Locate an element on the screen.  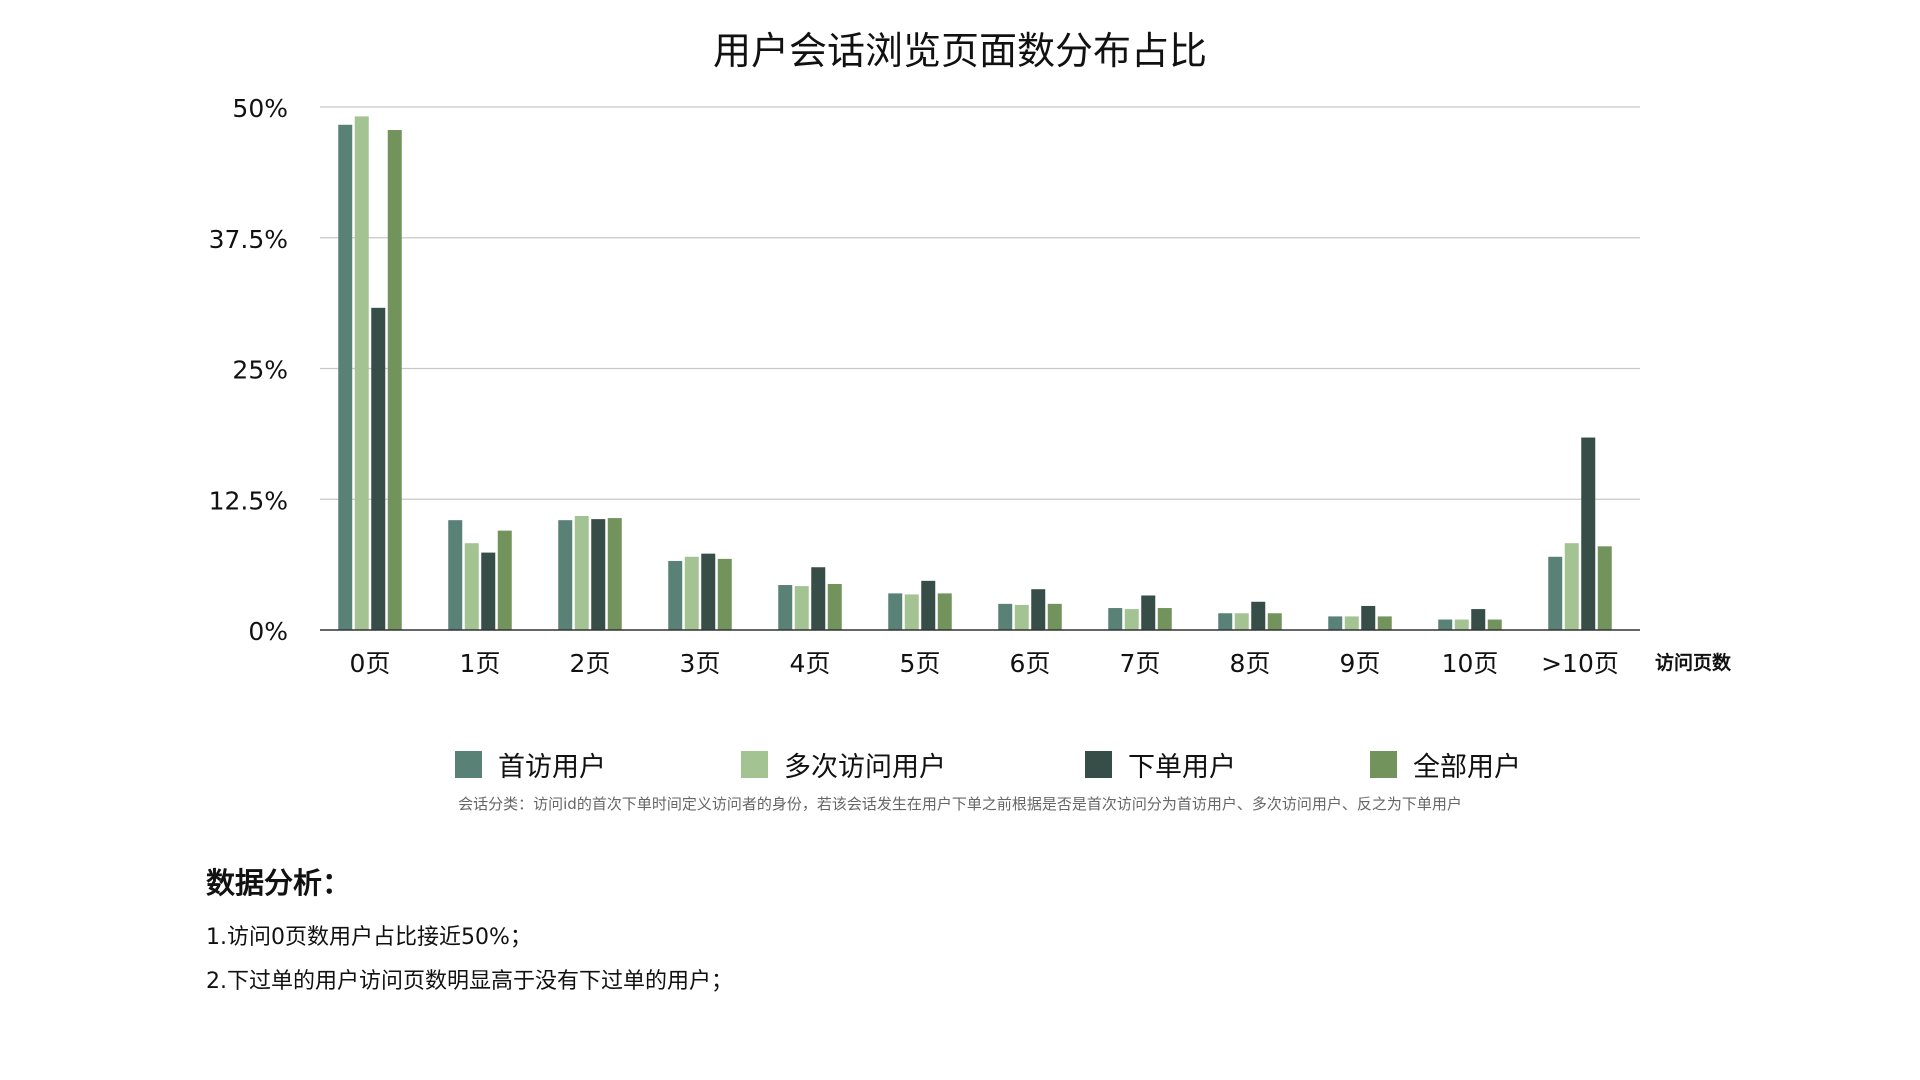
legend-item-repeat-visit: 多次访问用户 is located at coordinates (843, 764).